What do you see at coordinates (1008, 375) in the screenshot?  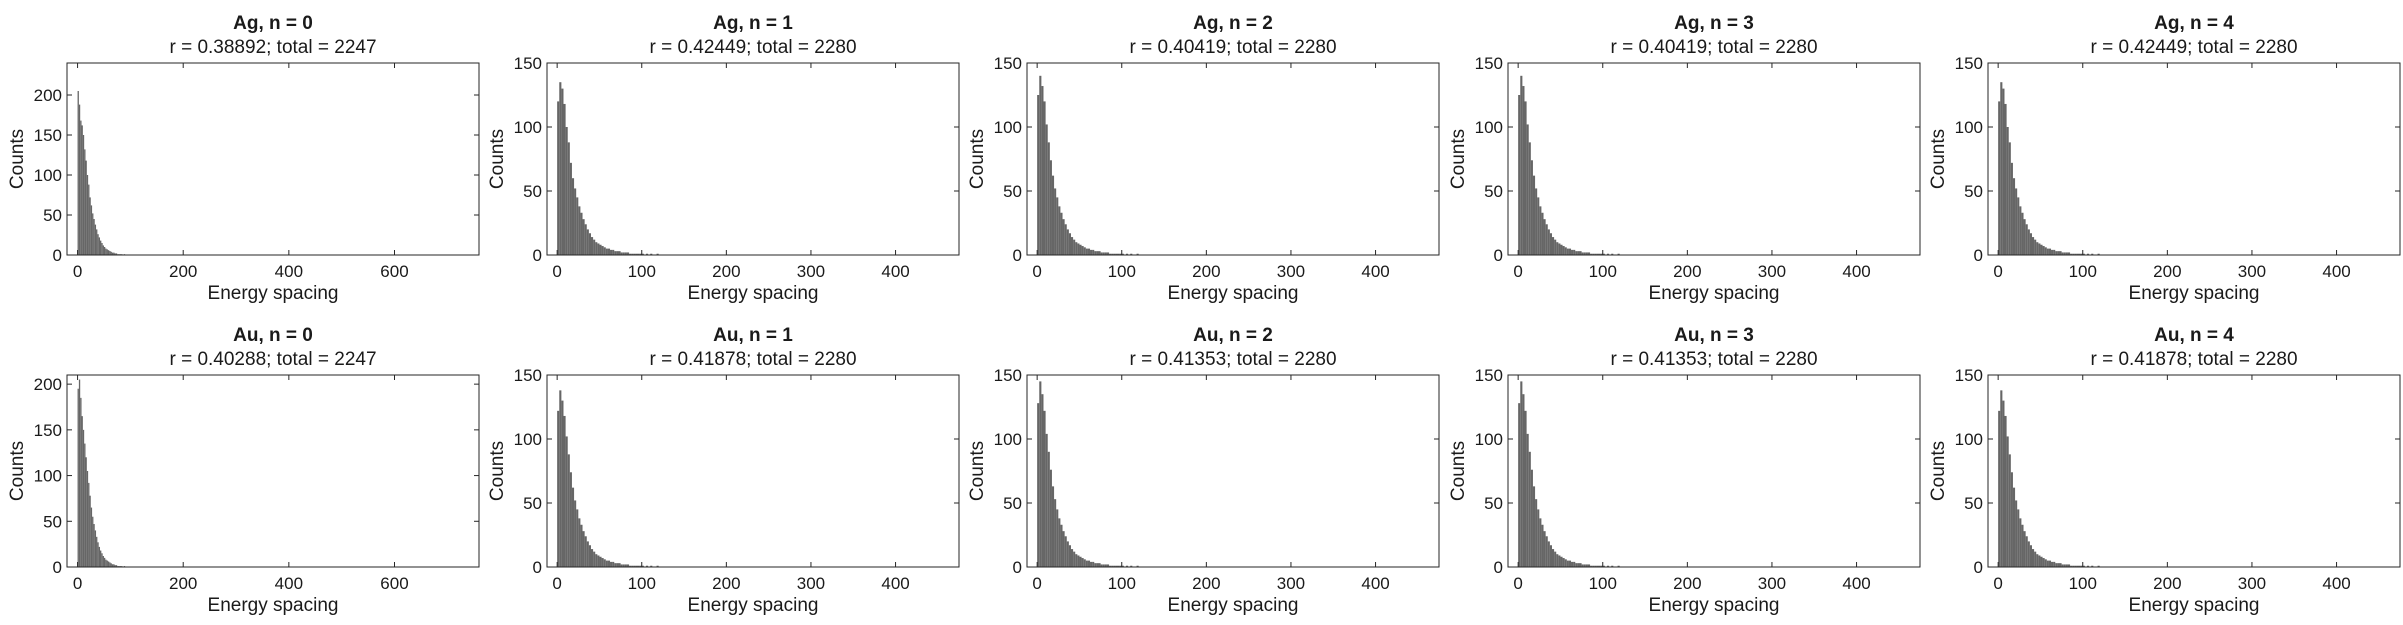 I see `y-tick-label: 150` at bounding box center [1008, 375].